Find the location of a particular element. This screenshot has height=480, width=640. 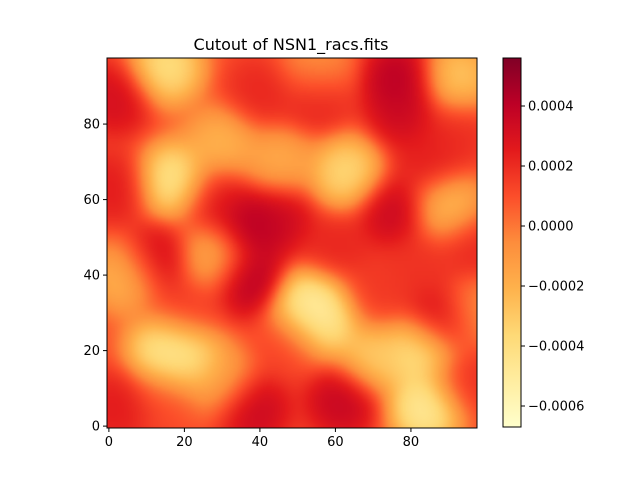

colorbar-tick-label: 0.0004 is located at coordinates (551, 107).